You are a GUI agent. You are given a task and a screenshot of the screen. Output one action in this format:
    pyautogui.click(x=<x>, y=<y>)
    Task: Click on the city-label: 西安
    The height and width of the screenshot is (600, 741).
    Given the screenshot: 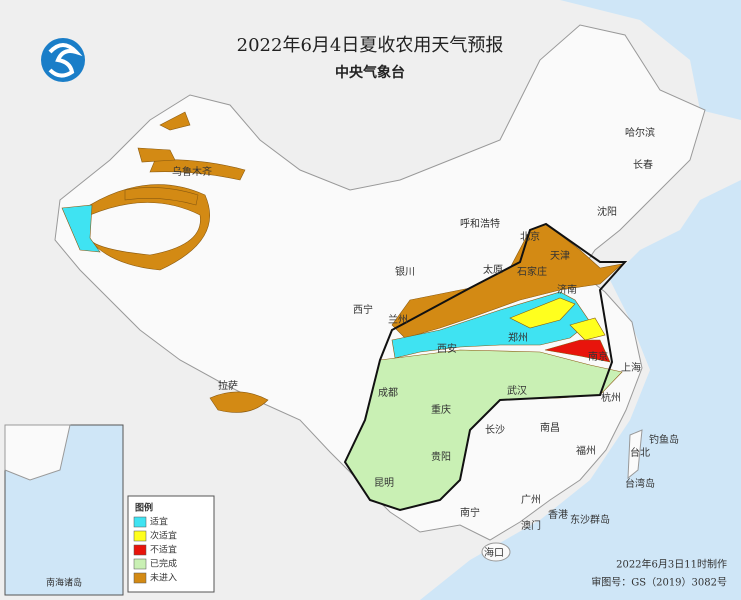 What is the action you would take?
    pyautogui.click(x=447, y=348)
    